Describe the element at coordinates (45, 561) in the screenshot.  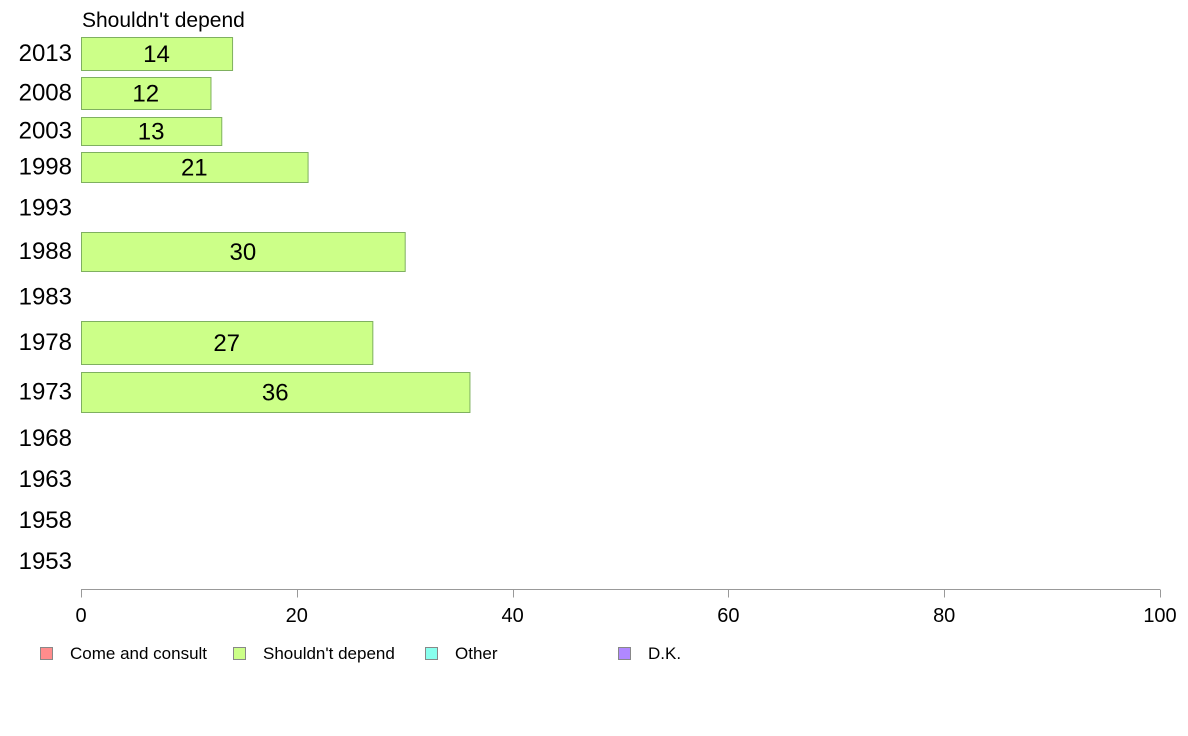
I see `year-label-1953: 1953` at that location.